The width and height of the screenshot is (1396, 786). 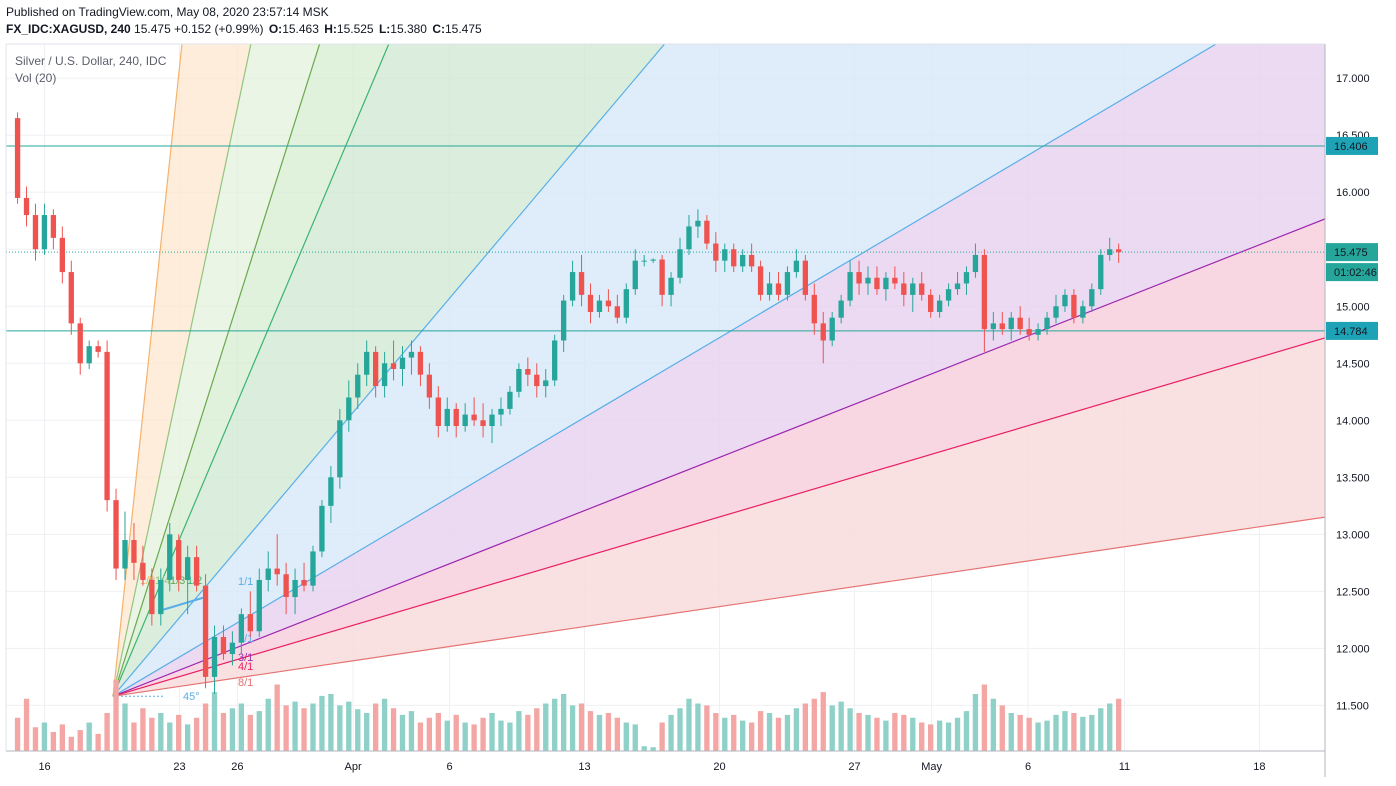 What do you see at coordinates (275, 29) in the screenshot?
I see `open-label: O:` at bounding box center [275, 29].